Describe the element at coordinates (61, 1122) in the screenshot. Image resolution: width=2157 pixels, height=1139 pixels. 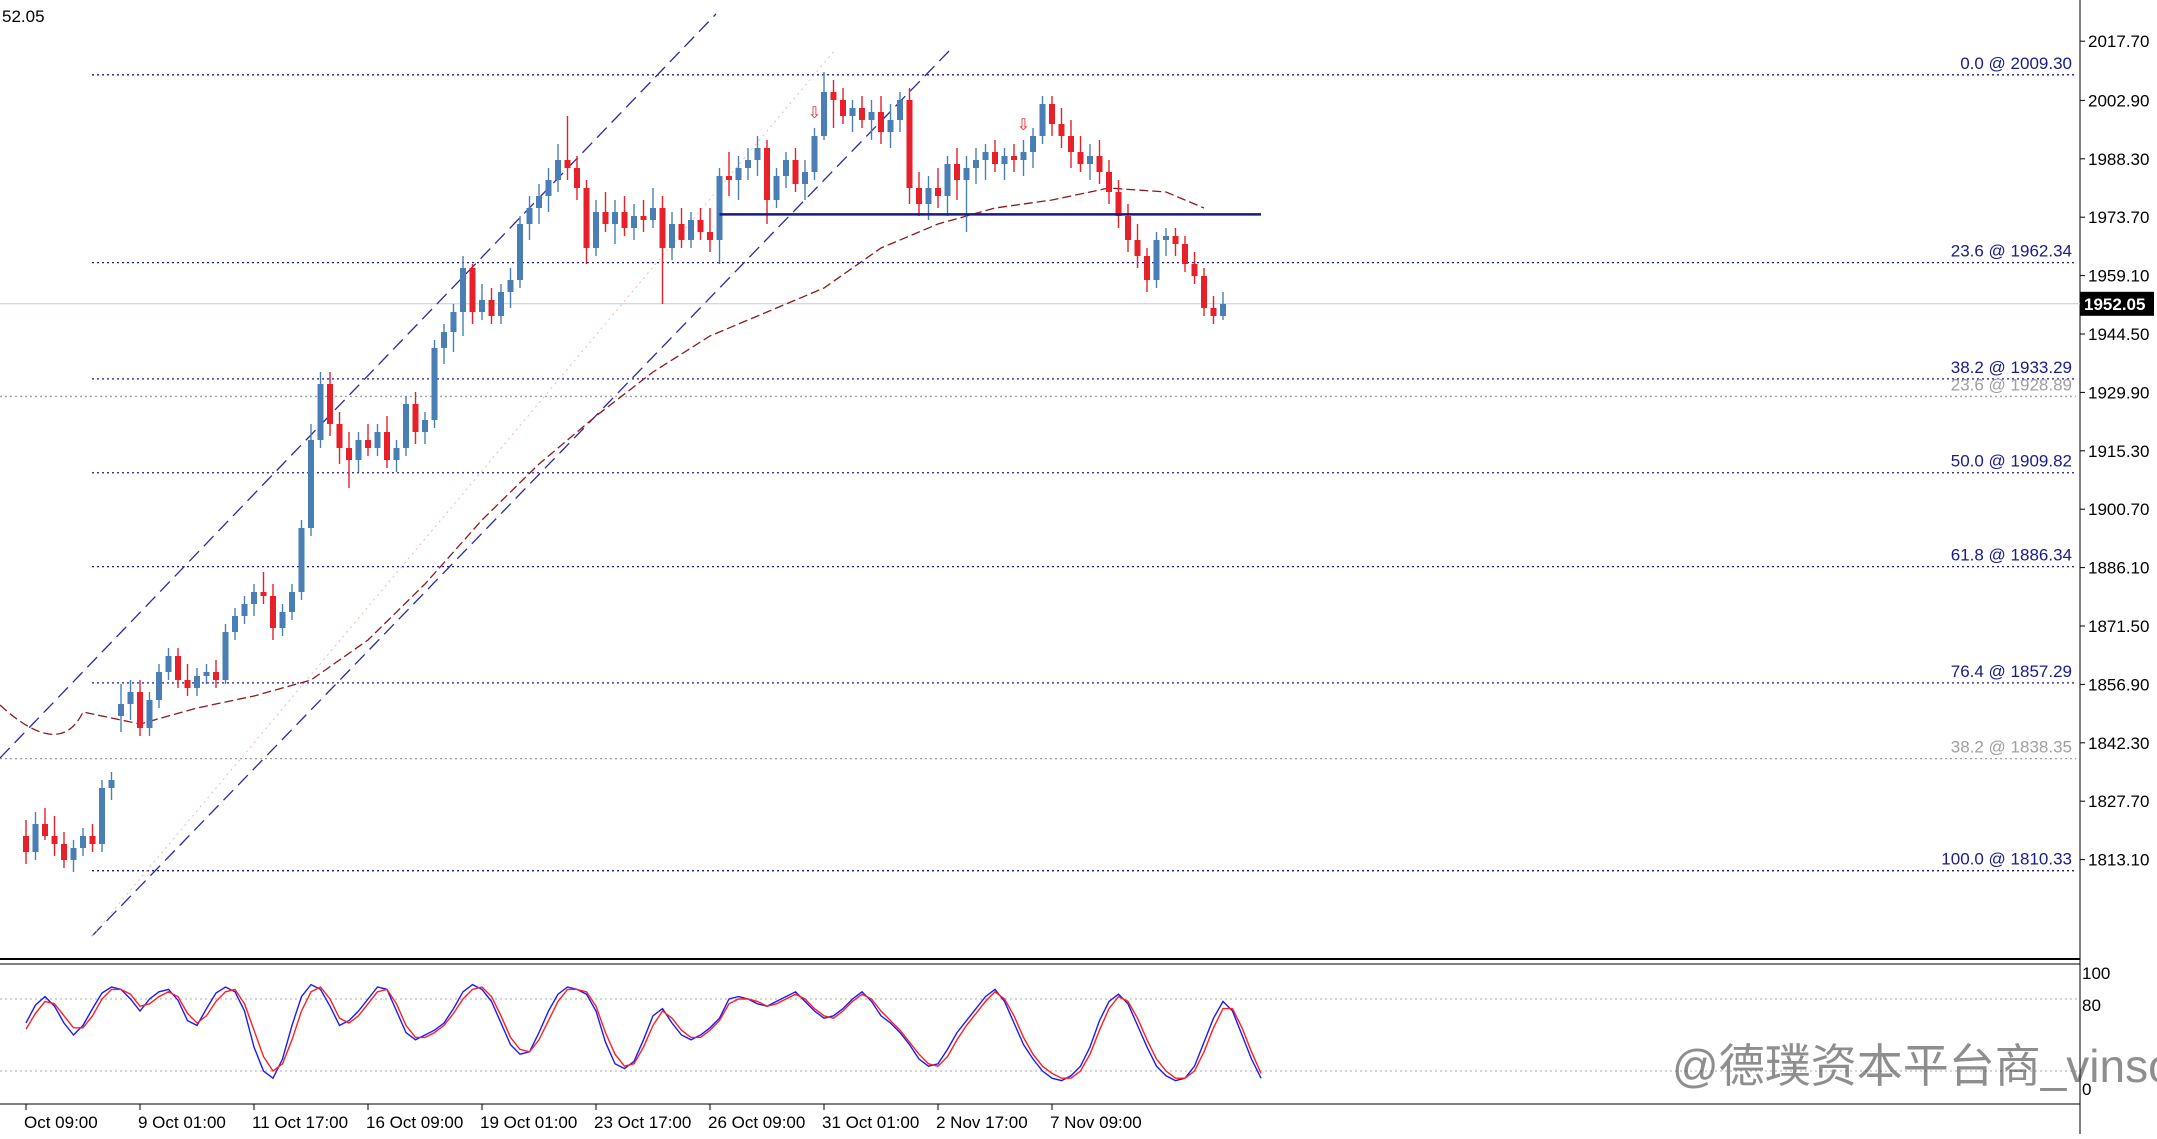
I see `time-axis-label: Oct 09:00` at that location.